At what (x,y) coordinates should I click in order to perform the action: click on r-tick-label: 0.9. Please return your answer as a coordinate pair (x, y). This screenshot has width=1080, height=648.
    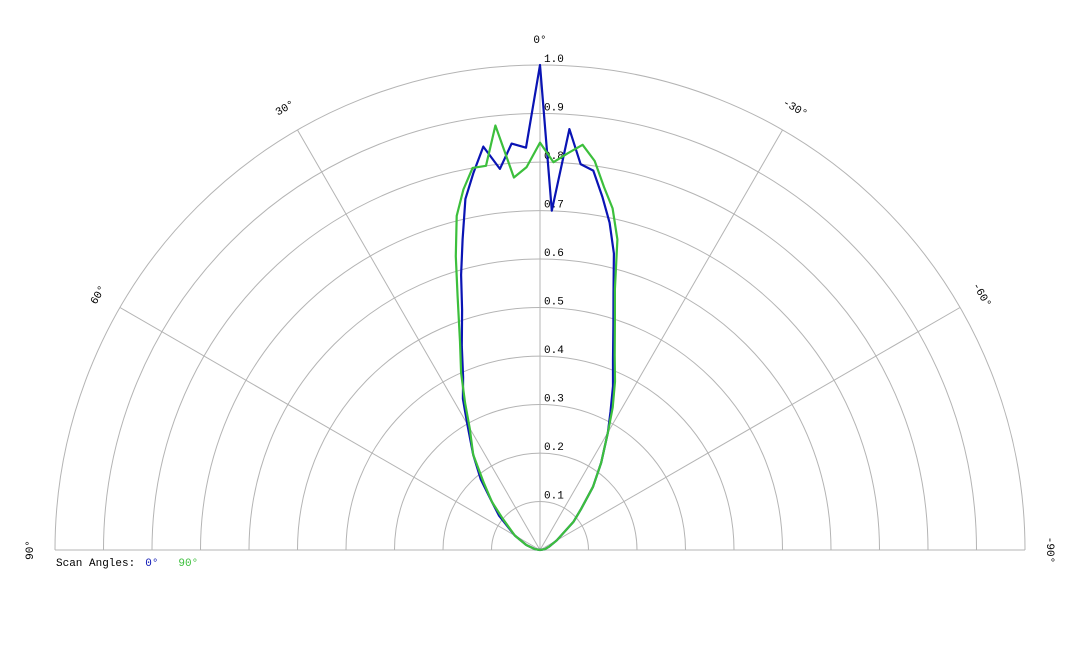
    Looking at the image, I should click on (554, 108).